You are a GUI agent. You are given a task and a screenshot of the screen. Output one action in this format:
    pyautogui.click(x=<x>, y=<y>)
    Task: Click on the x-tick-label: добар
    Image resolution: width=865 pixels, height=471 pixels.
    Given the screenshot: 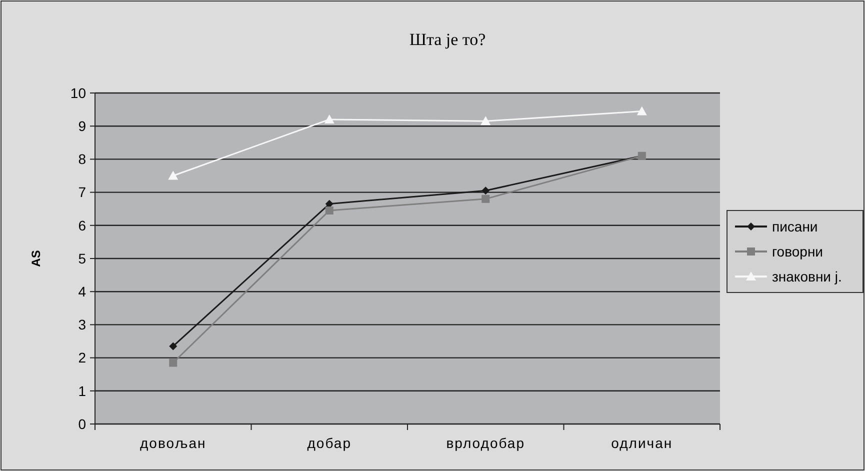 What is the action you would take?
    pyautogui.click(x=329, y=443)
    